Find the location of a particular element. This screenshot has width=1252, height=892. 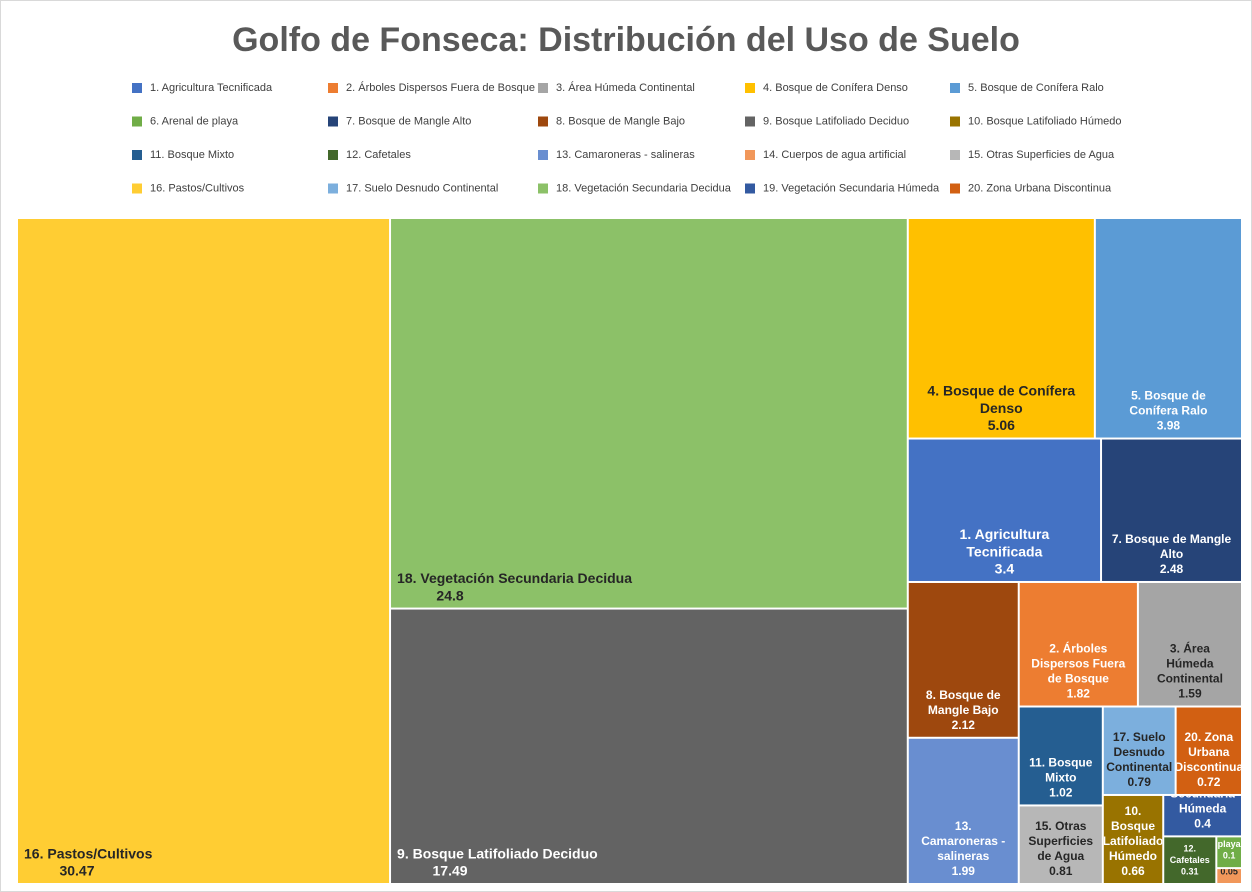

cell-label: 1. Agricultura Tecnificada is located at coordinates (1005, 543).